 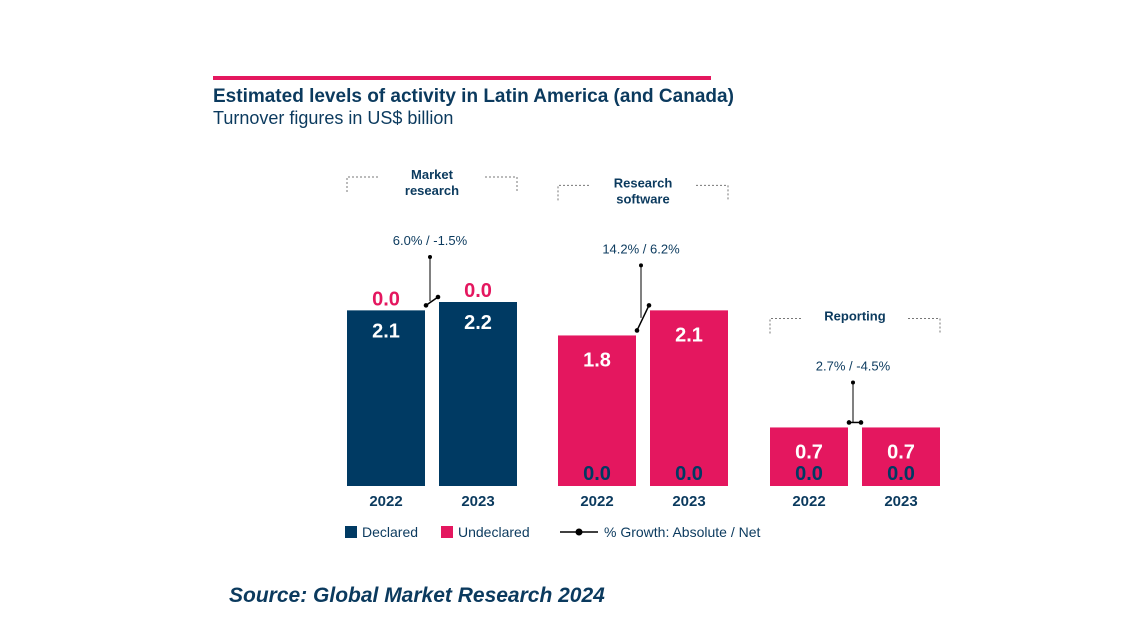 I want to click on growth-label: 2.7% / -4.5%, so click(x=853, y=365).